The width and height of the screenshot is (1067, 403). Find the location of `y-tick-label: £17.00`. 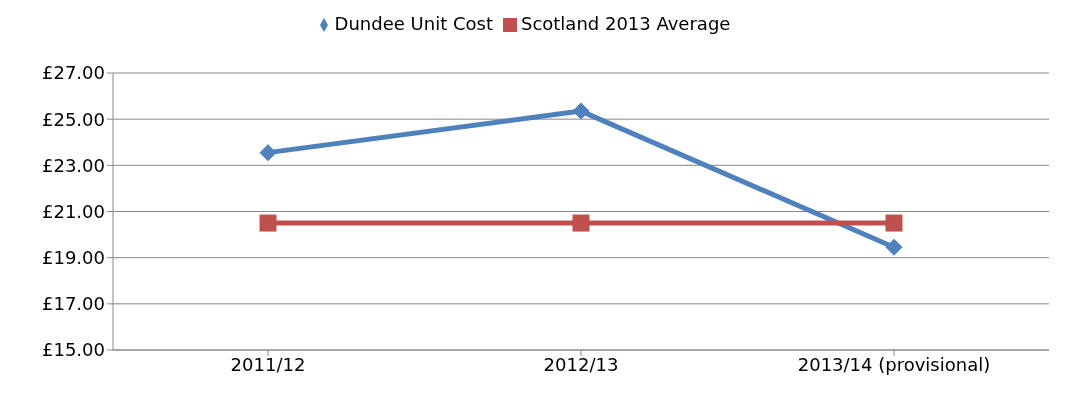

y-tick-label: £17.00 is located at coordinates (73, 304).